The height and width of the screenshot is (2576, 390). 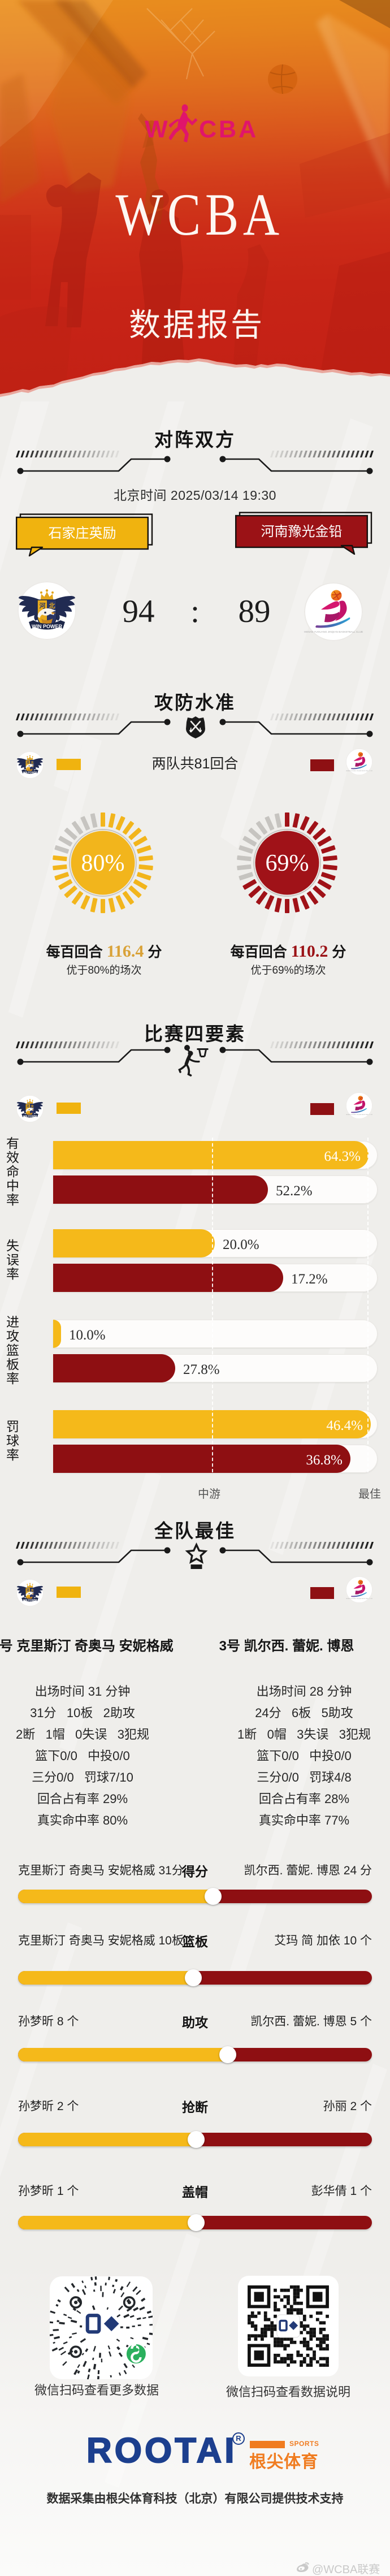 What do you see at coordinates (302, 531) in the screenshot?
I see `svg-text: 河南豫光金铅` at bounding box center [302, 531].